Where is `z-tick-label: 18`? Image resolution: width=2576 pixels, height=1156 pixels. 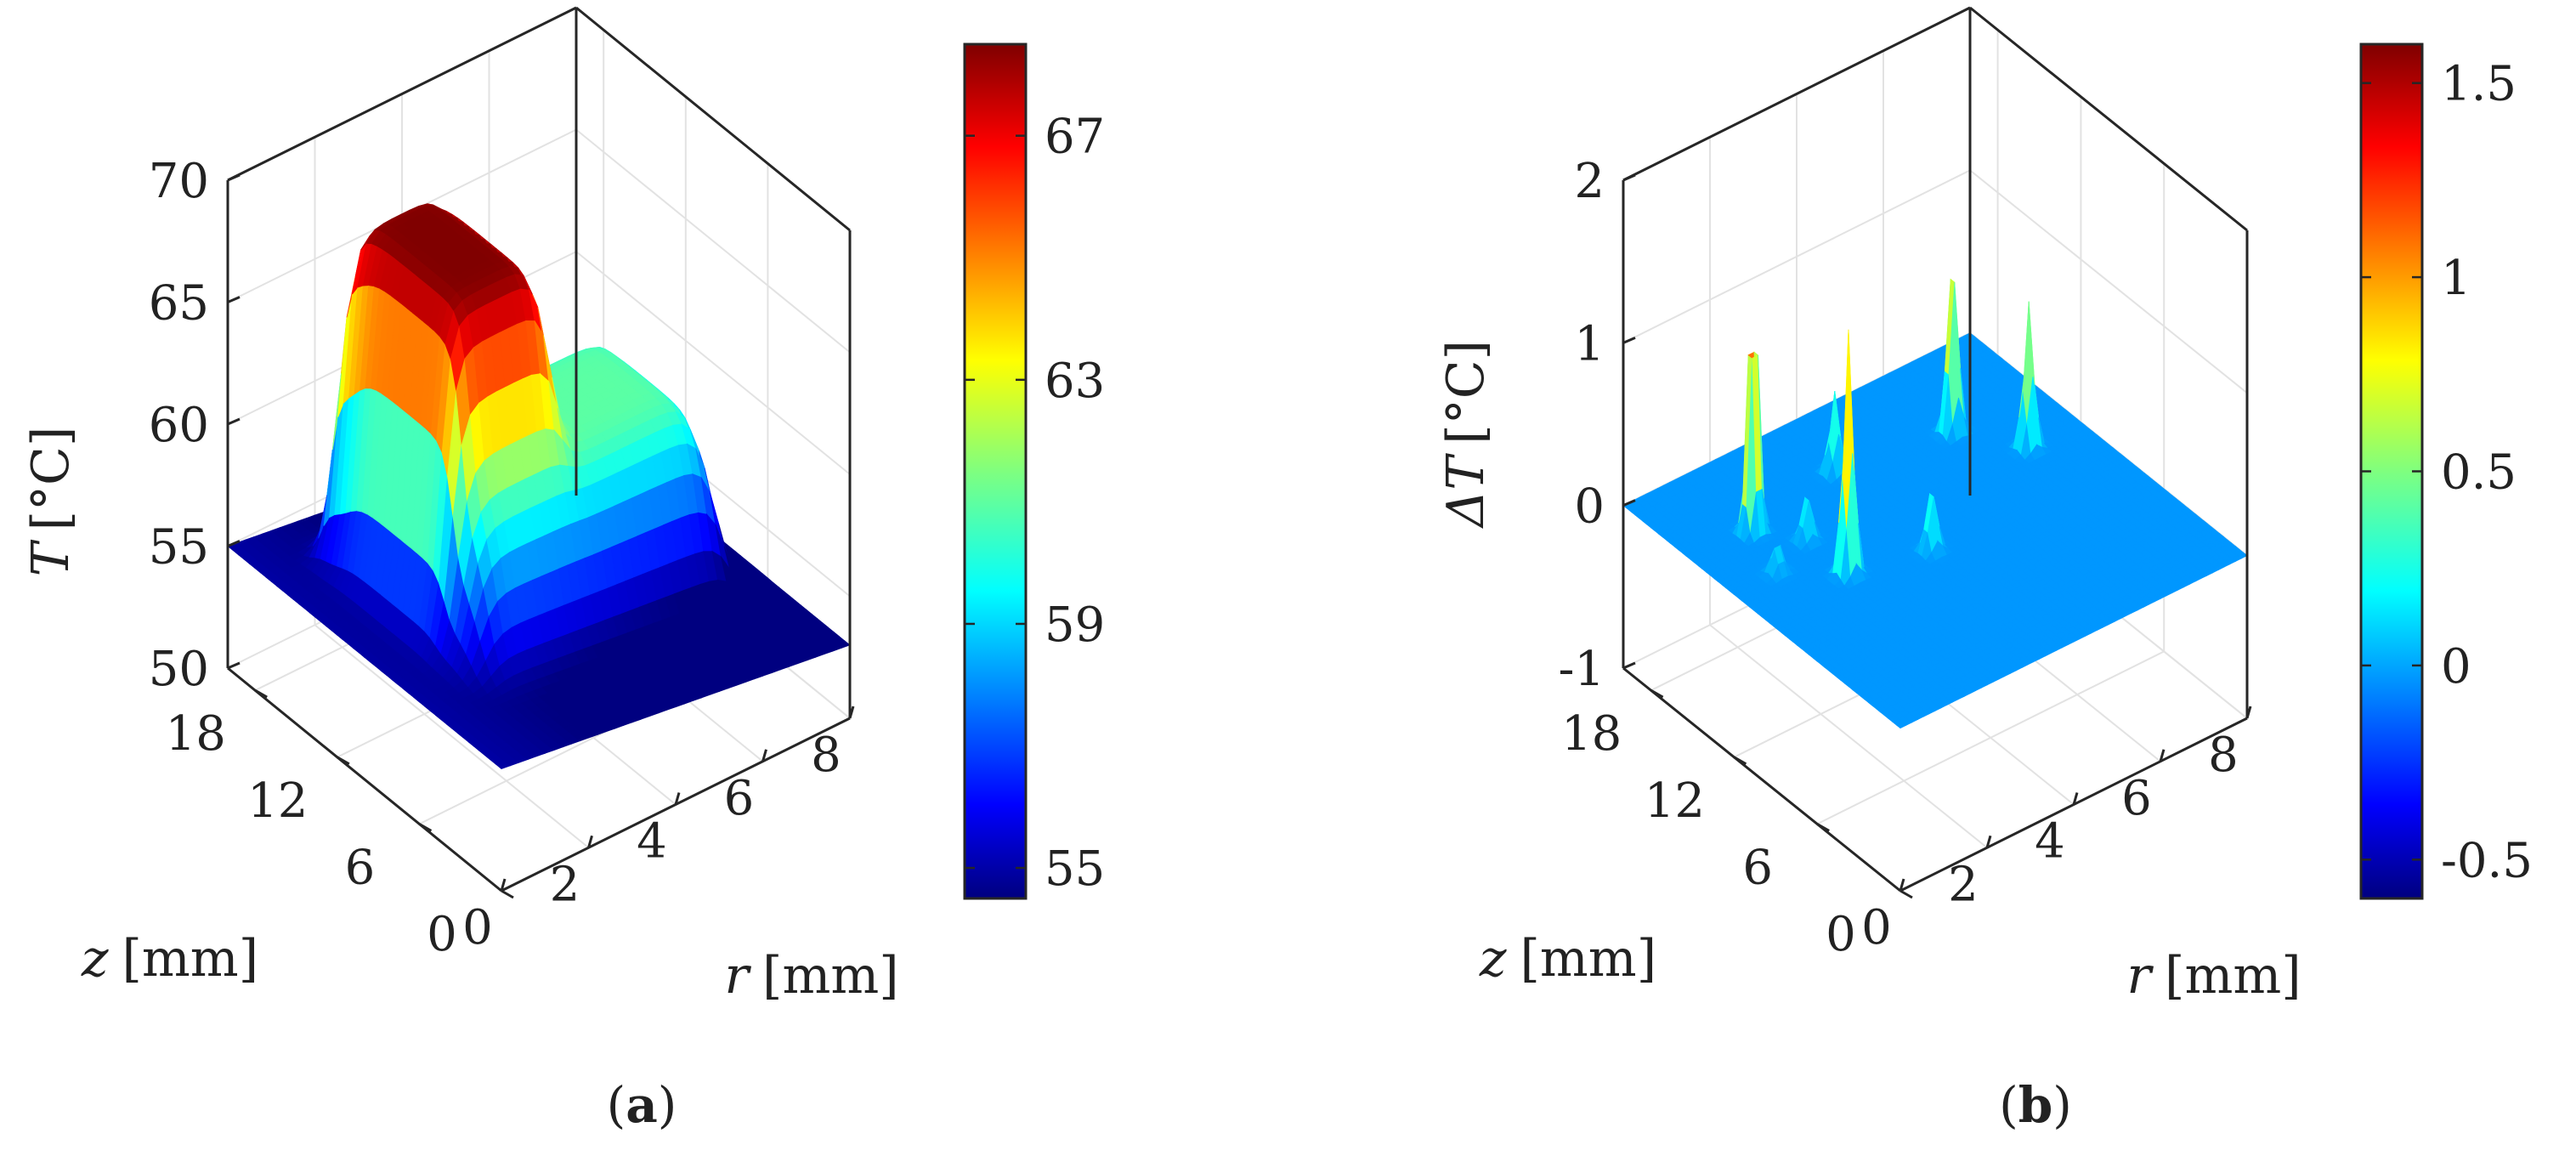
z-tick-label: 18 is located at coordinates (196, 734).